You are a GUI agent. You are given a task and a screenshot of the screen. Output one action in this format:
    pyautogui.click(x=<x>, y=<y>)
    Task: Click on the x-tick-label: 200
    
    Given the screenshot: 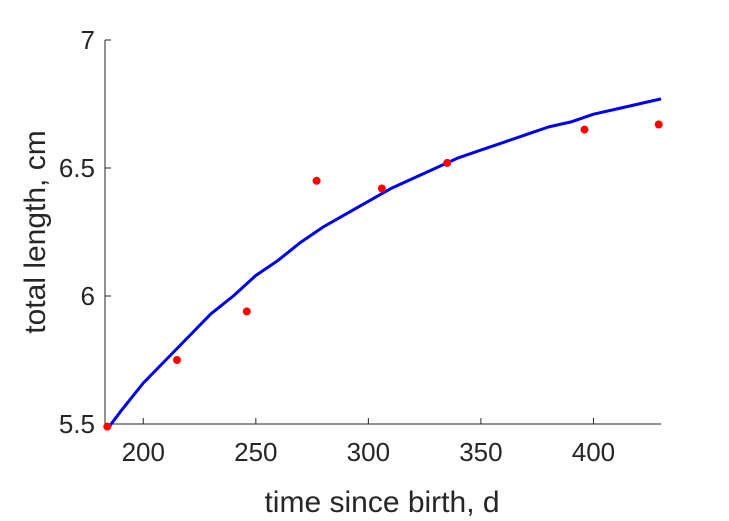 What is the action you would take?
    pyautogui.click(x=143, y=452)
    